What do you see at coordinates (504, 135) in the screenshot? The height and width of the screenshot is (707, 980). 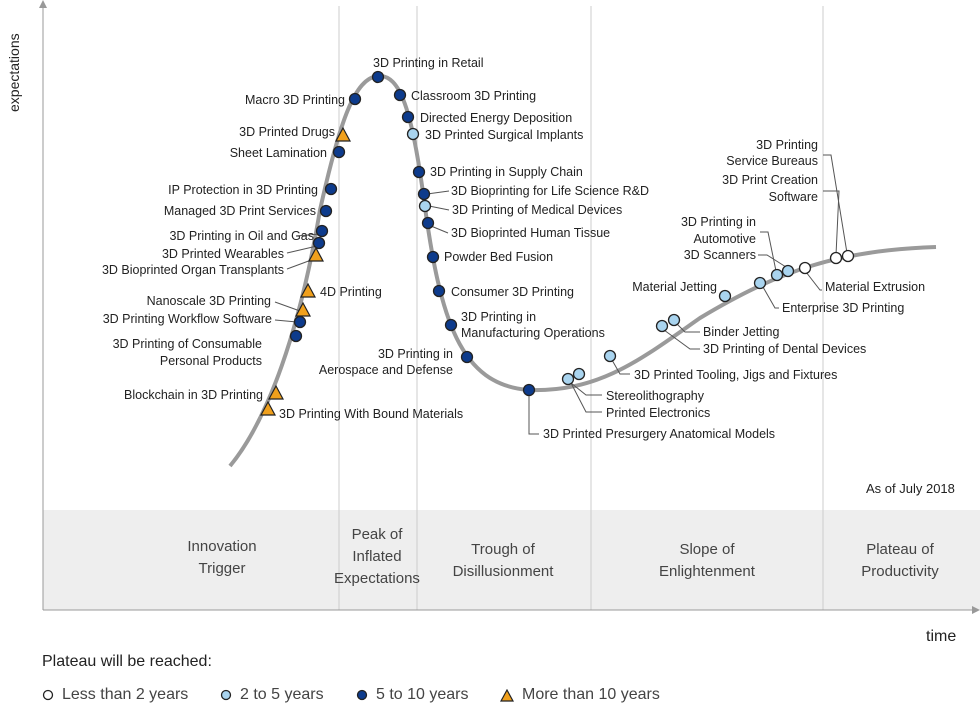 I see `label-3d-printed-surgical-implants: 3D Printed Surgical Implants` at bounding box center [504, 135].